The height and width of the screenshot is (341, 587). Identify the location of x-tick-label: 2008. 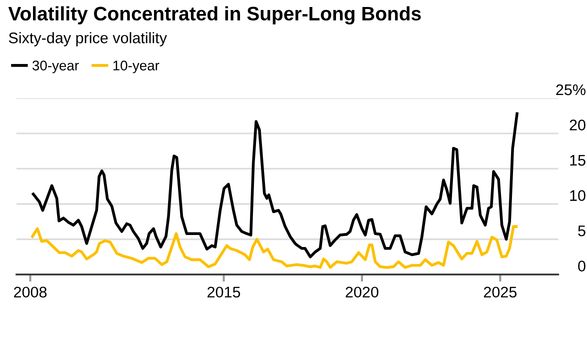
(30, 292).